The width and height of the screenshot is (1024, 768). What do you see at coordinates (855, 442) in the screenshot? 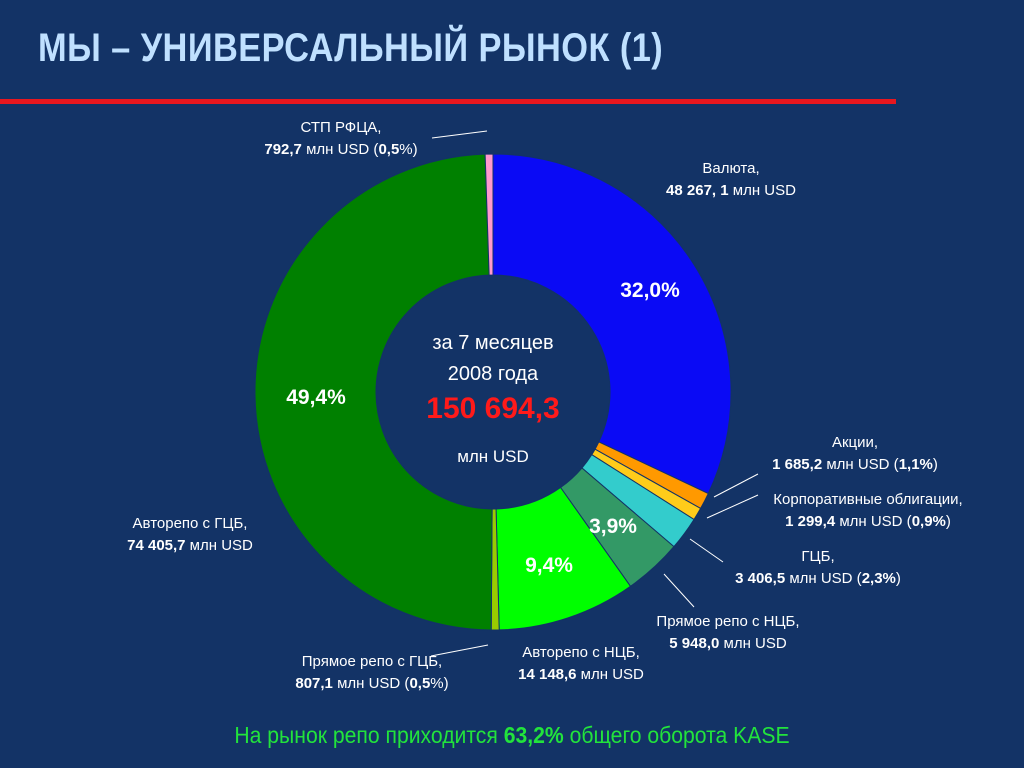
I see `label-name-акции: Акции,` at bounding box center [855, 442].